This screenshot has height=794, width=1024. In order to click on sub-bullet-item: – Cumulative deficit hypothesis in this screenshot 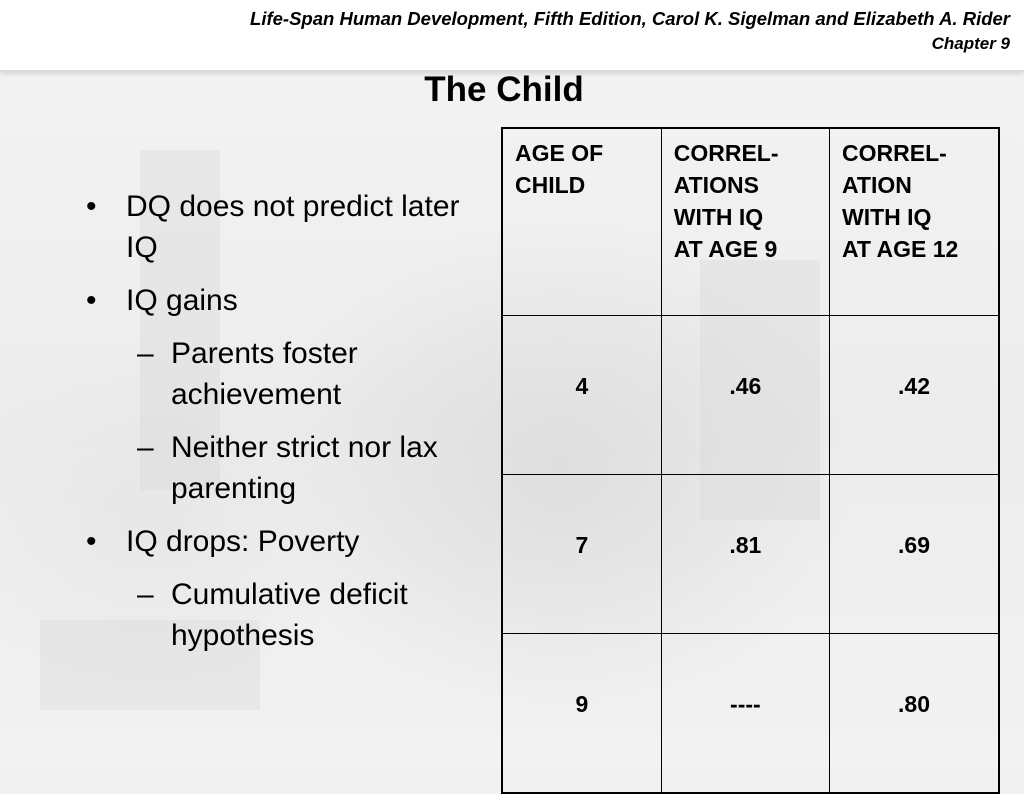, I will do `click(291, 615)`.